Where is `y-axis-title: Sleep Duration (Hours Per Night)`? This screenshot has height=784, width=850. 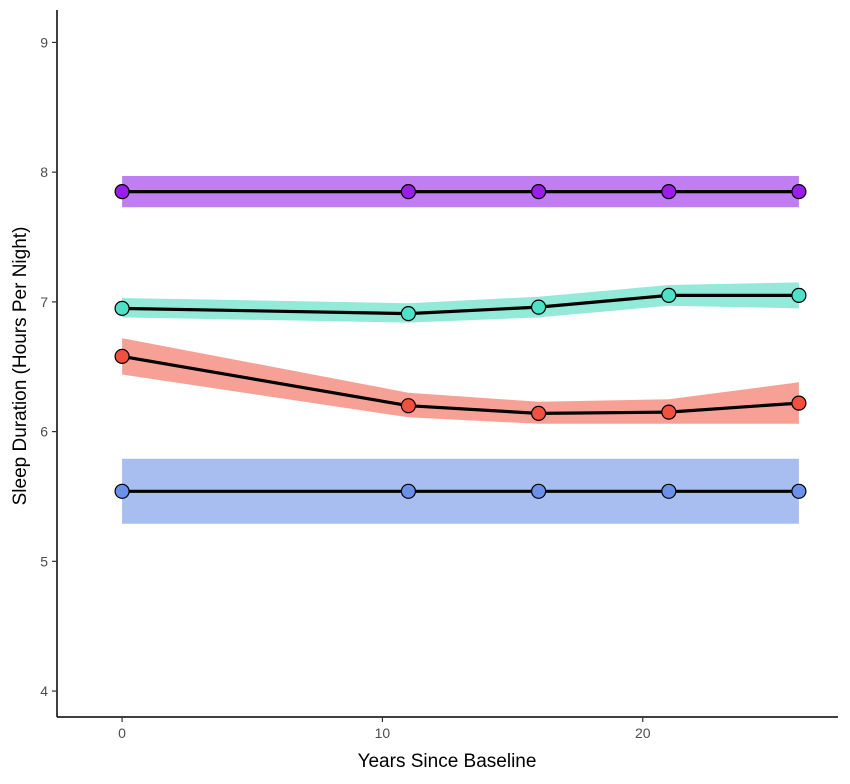 y-axis-title: Sleep Duration (Hours Per Night) is located at coordinates (20, 366).